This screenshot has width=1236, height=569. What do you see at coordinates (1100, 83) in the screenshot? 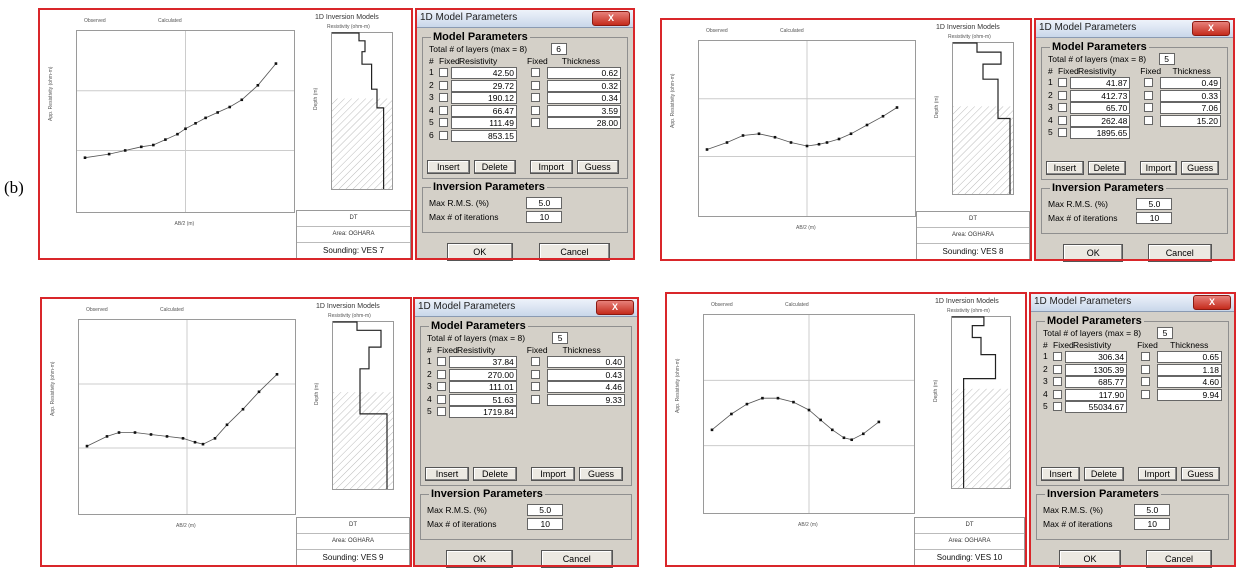
I see `layer-resistivity-input: 41.87` at bounding box center [1100, 83].